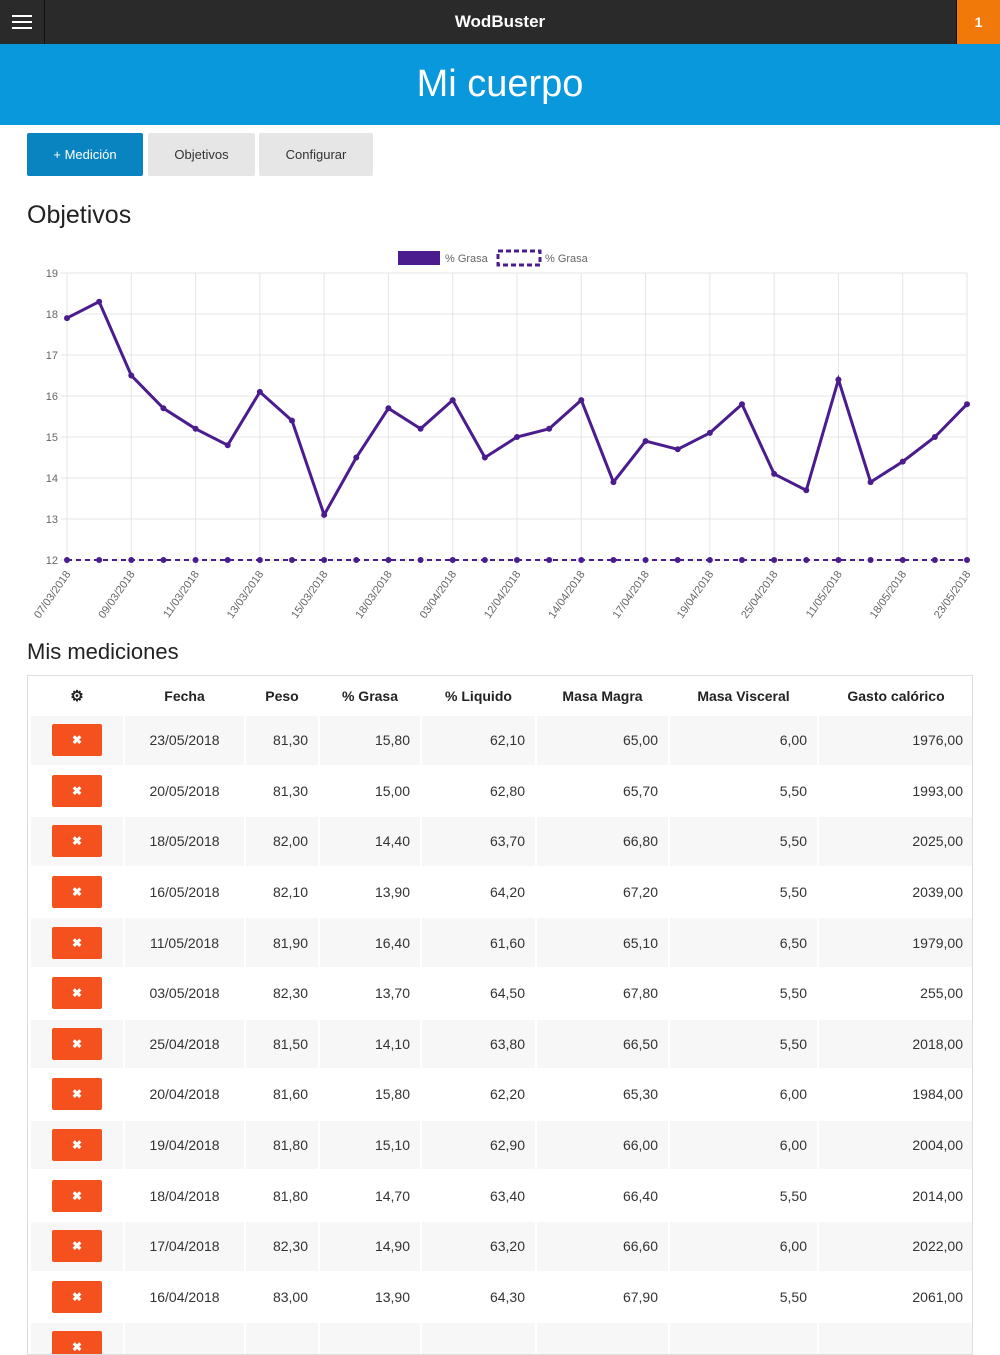 This screenshot has width=1000, height=1355. Describe the element at coordinates (978, 22) in the screenshot. I see `notification-badge: 1` at that location.